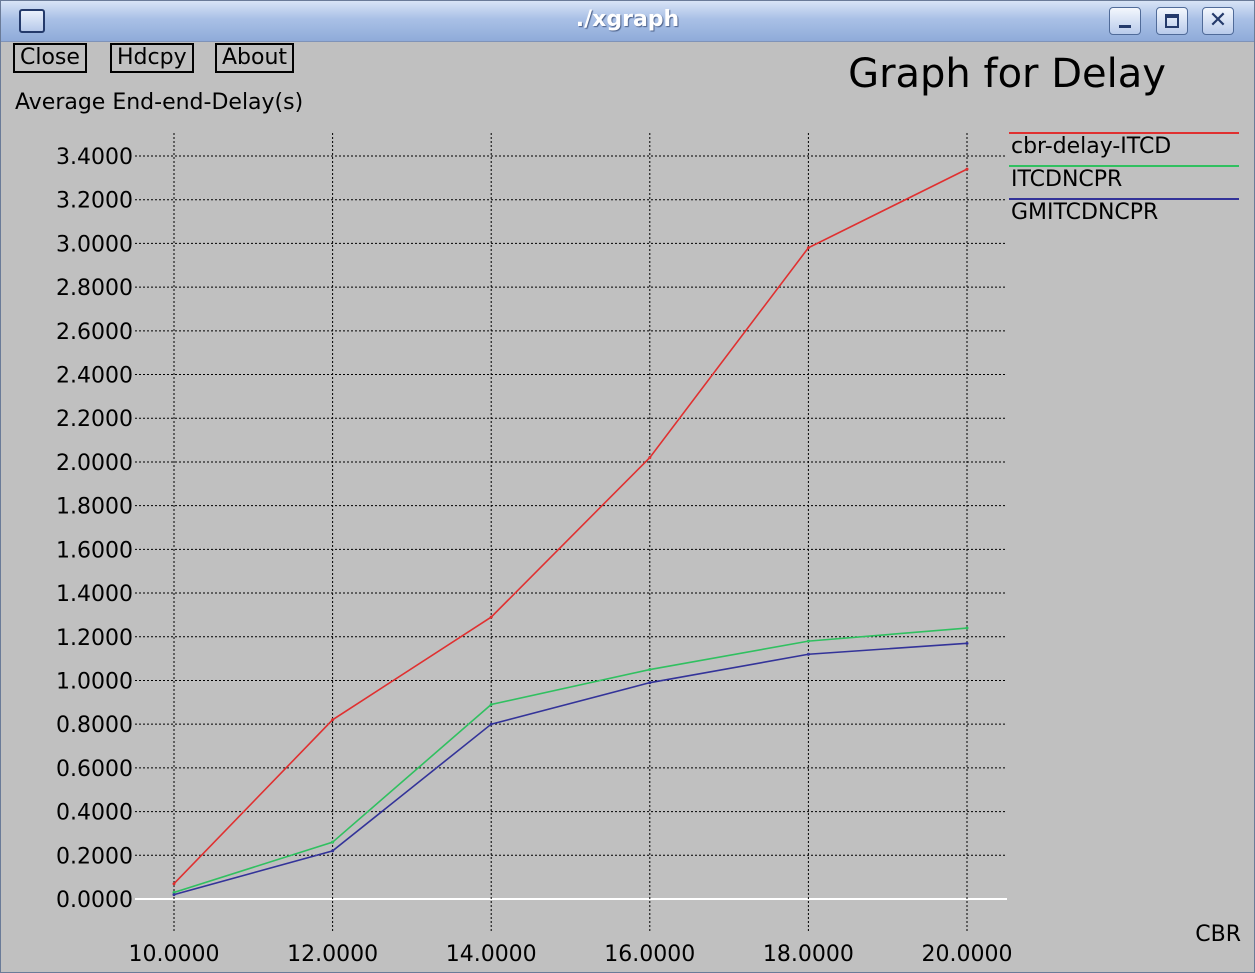 This screenshot has width=1255, height=973. Describe the element at coordinates (32, 21) in the screenshot. I see `window-menu-icon` at that location.